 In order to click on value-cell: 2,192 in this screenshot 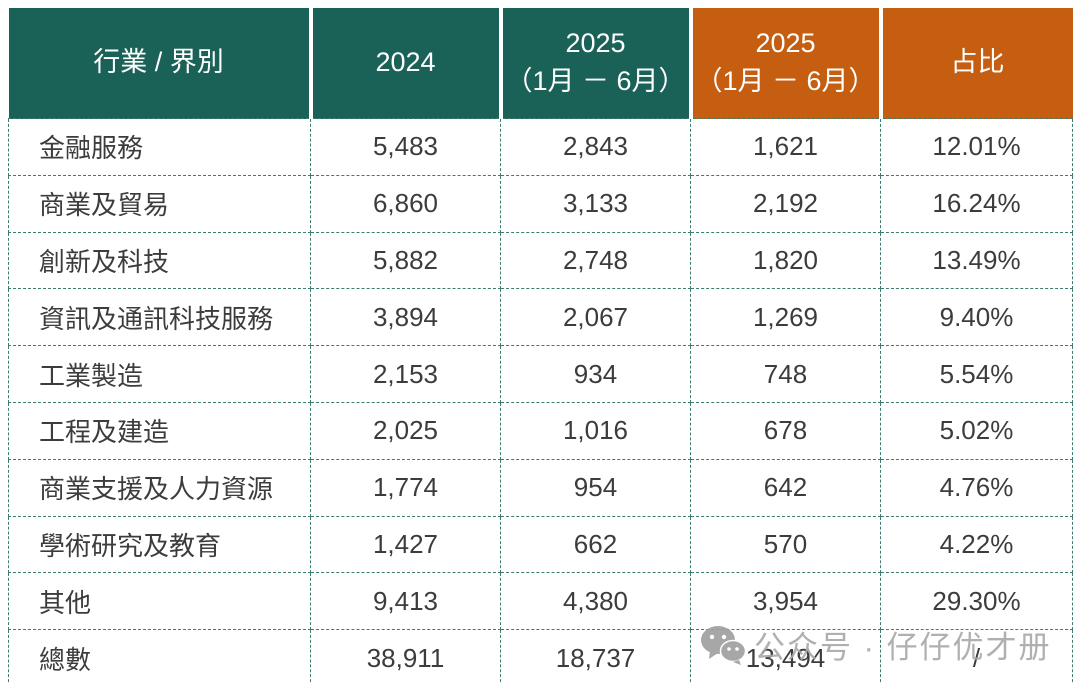, I will do `click(785, 203)`.